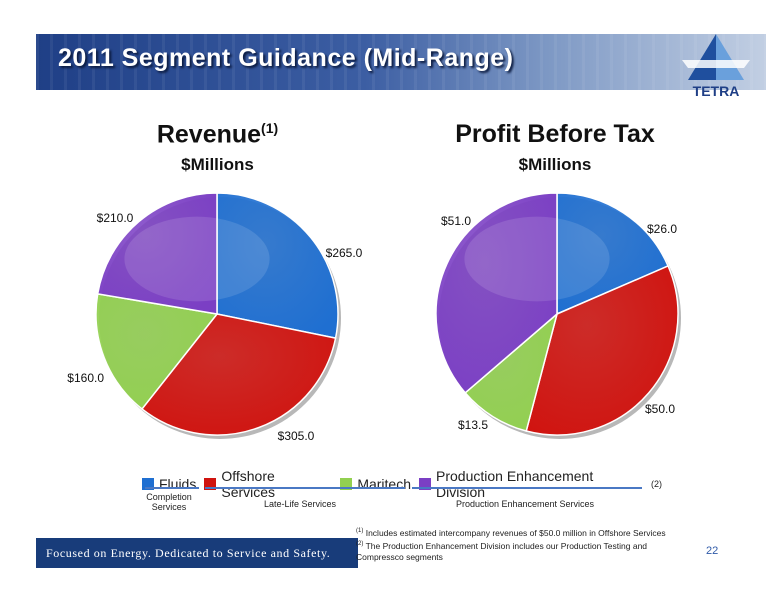 This screenshot has width=776, height=600. What do you see at coordinates (657, 484) in the screenshot?
I see `legend-label-sup: (2)` at bounding box center [657, 484].